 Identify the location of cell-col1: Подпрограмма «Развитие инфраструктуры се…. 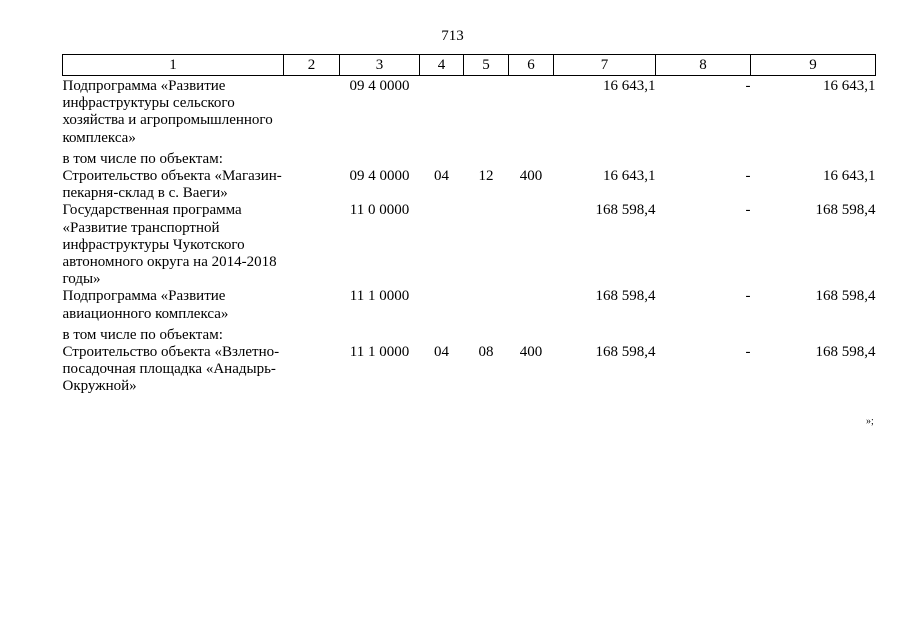
(167, 112).